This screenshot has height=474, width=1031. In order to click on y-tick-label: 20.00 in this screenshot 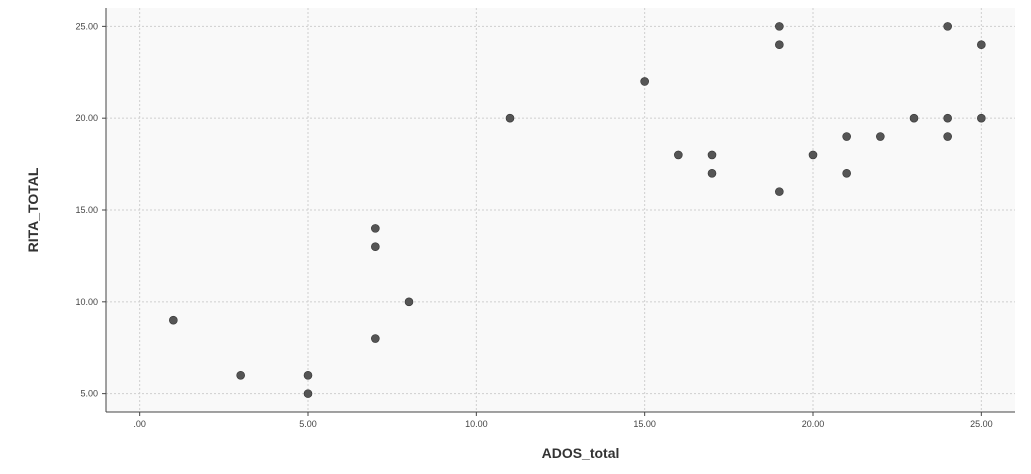, I will do `click(86, 118)`.